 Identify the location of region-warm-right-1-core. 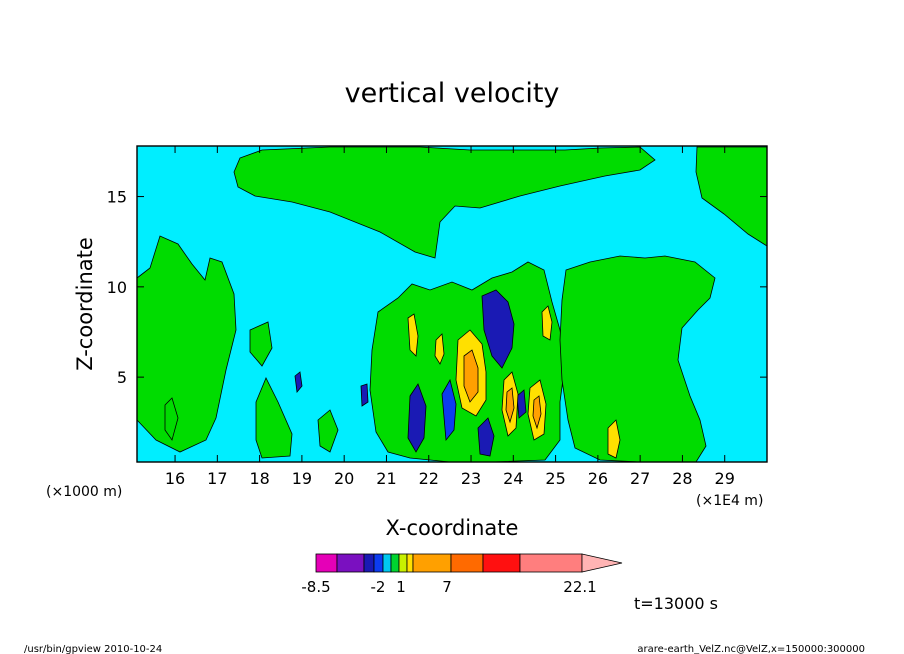
(510, 405).